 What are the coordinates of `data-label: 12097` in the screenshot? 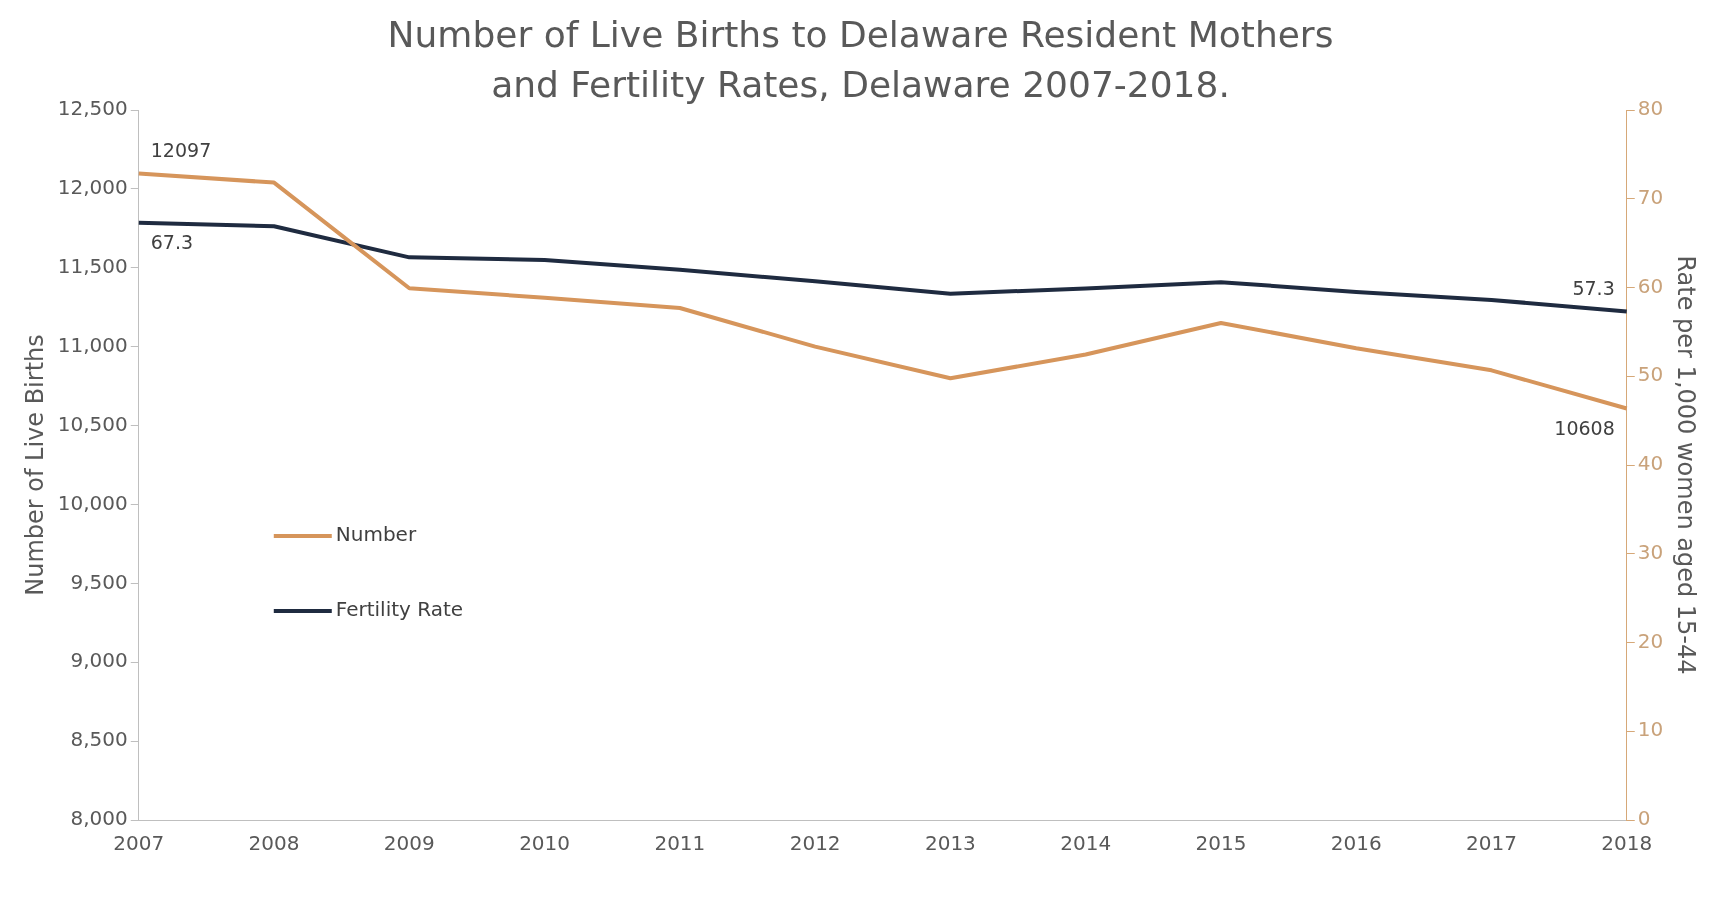 It's located at (181, 150).